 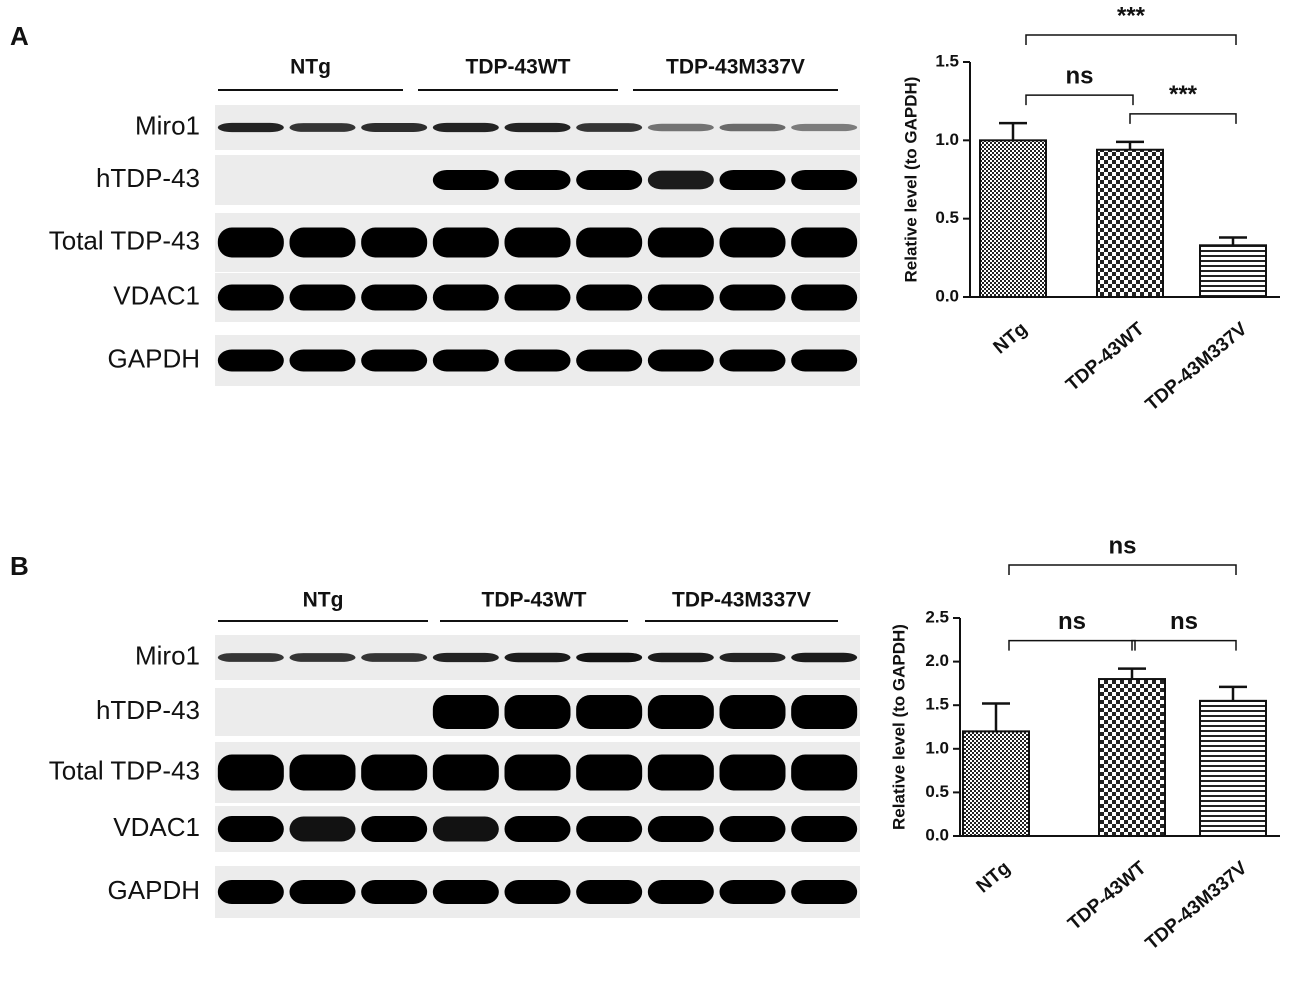 I want to click on y-tick-label: 1.0, so click(x=947, y=139).